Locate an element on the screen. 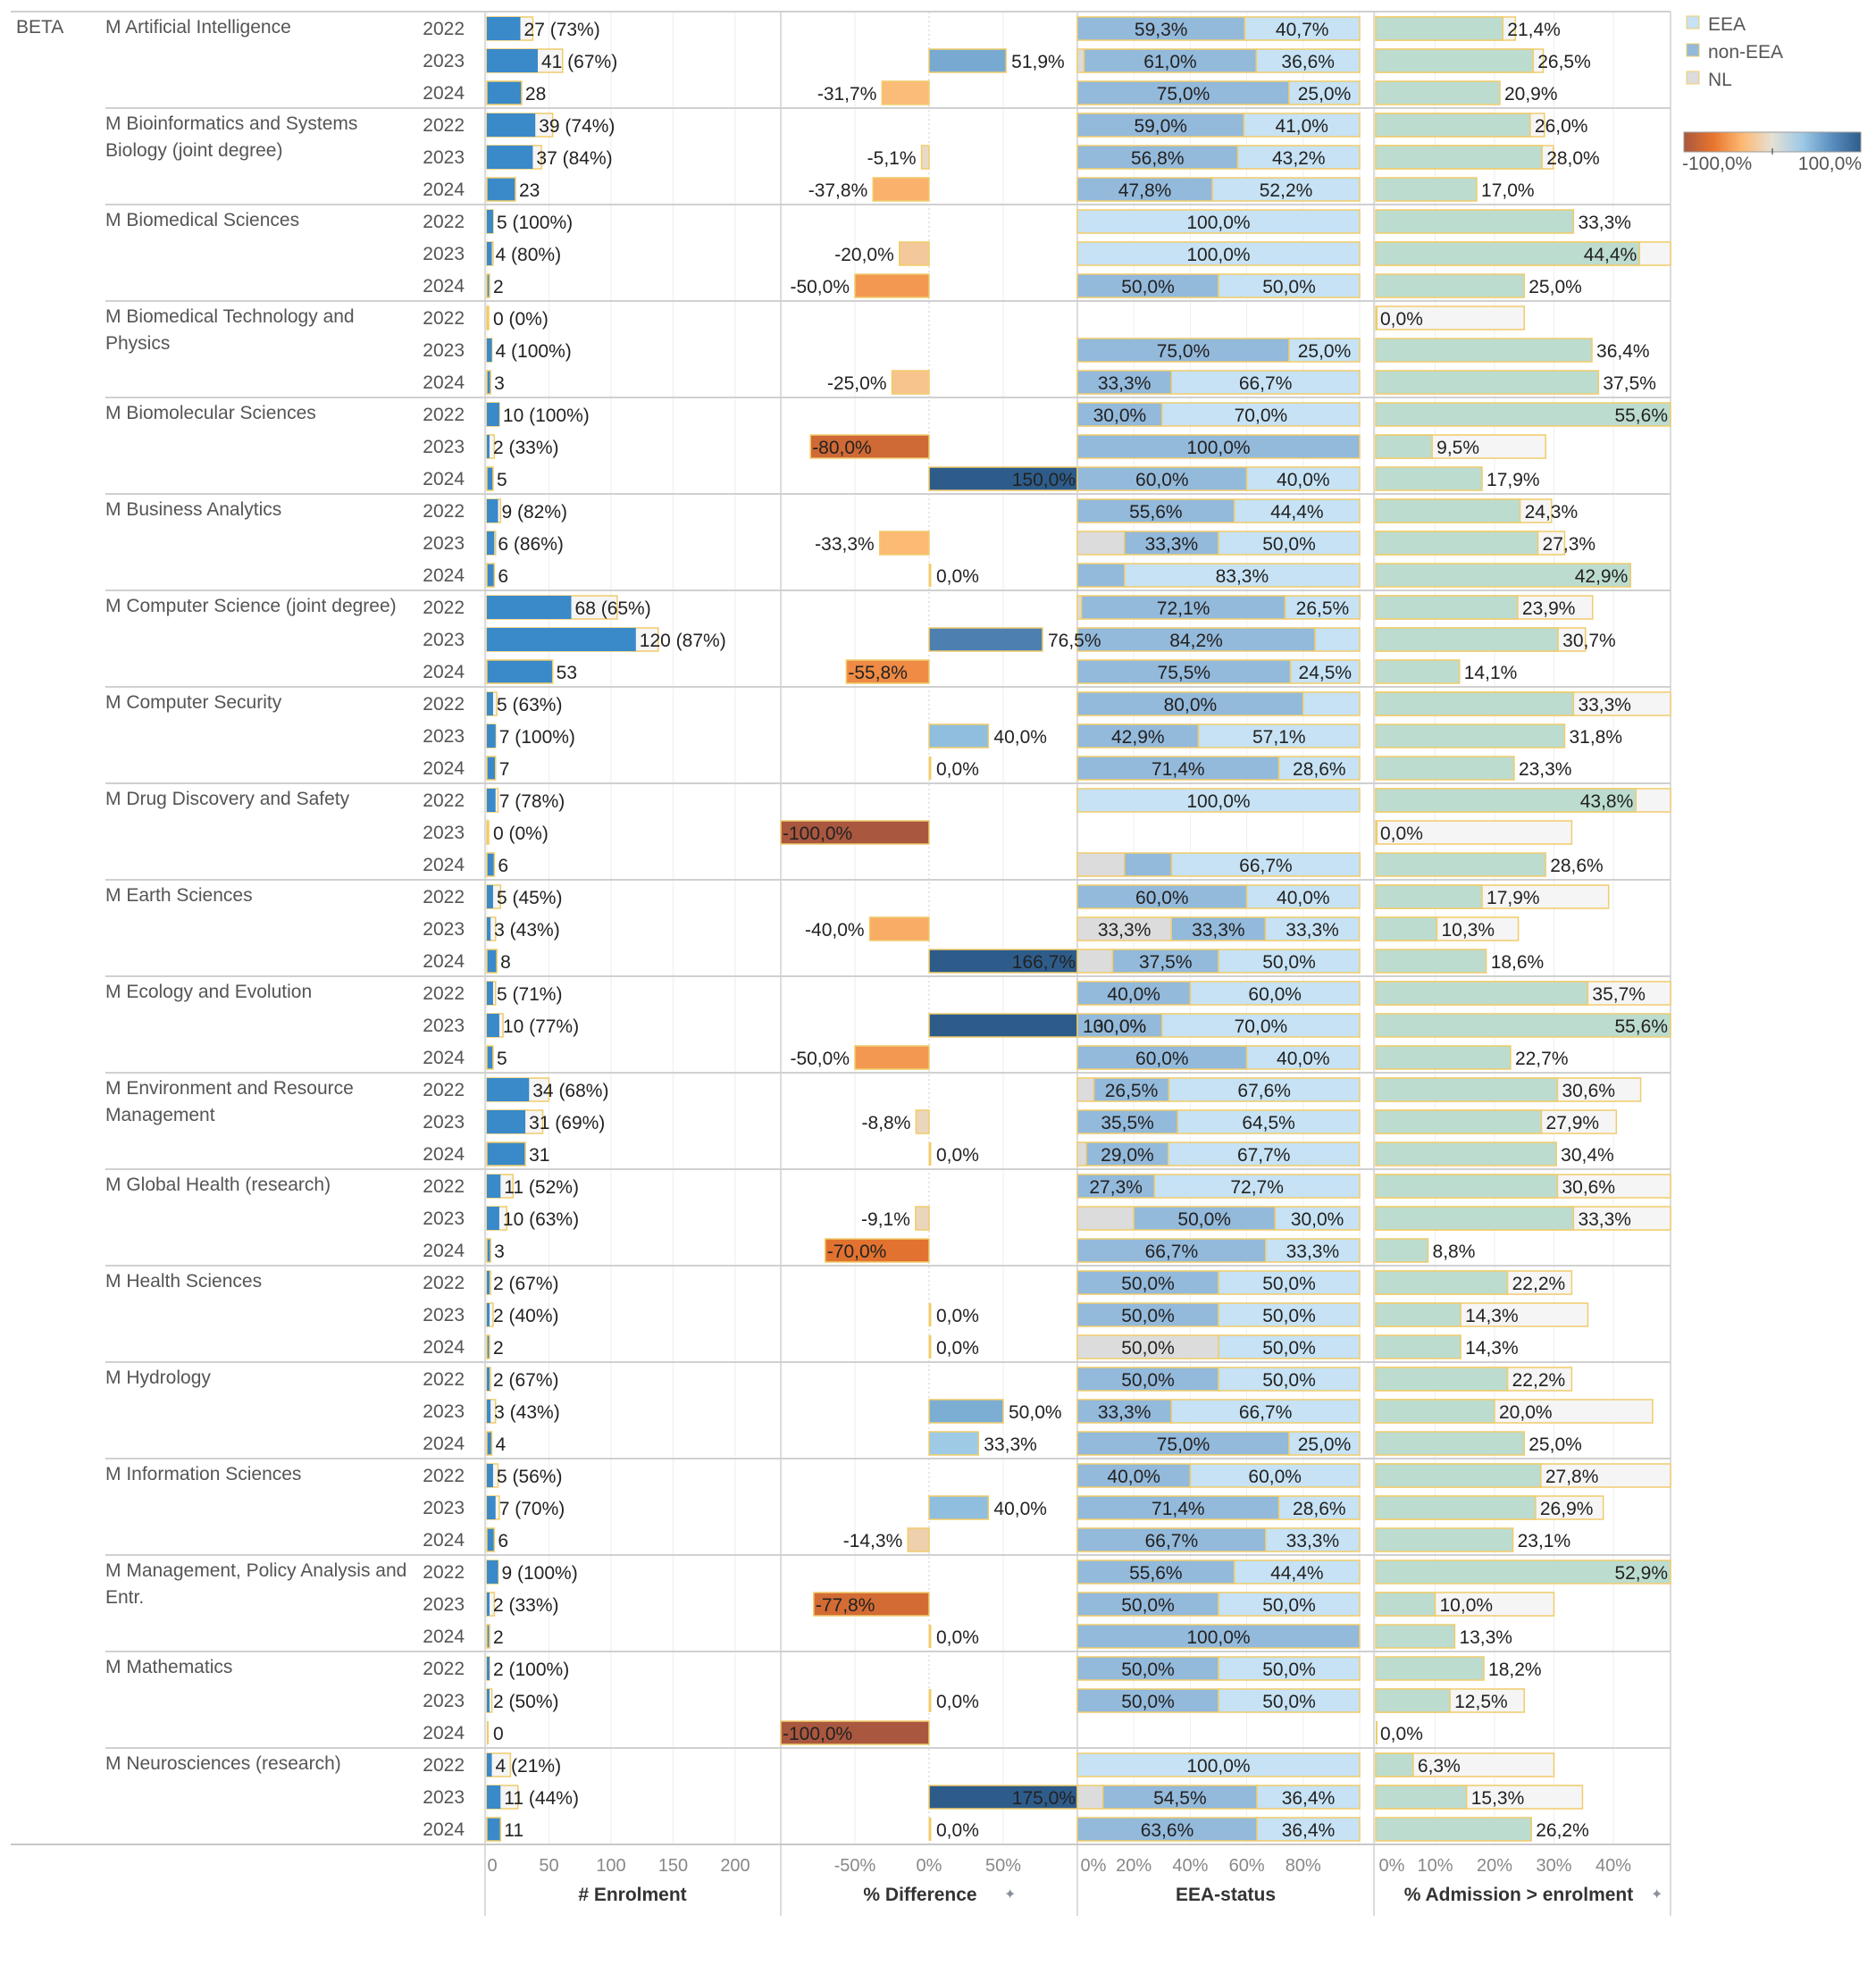 This screenshot has height=1965, width=1876. pin-icon-difference: ✦ is located at coordinates (1010, 1895).